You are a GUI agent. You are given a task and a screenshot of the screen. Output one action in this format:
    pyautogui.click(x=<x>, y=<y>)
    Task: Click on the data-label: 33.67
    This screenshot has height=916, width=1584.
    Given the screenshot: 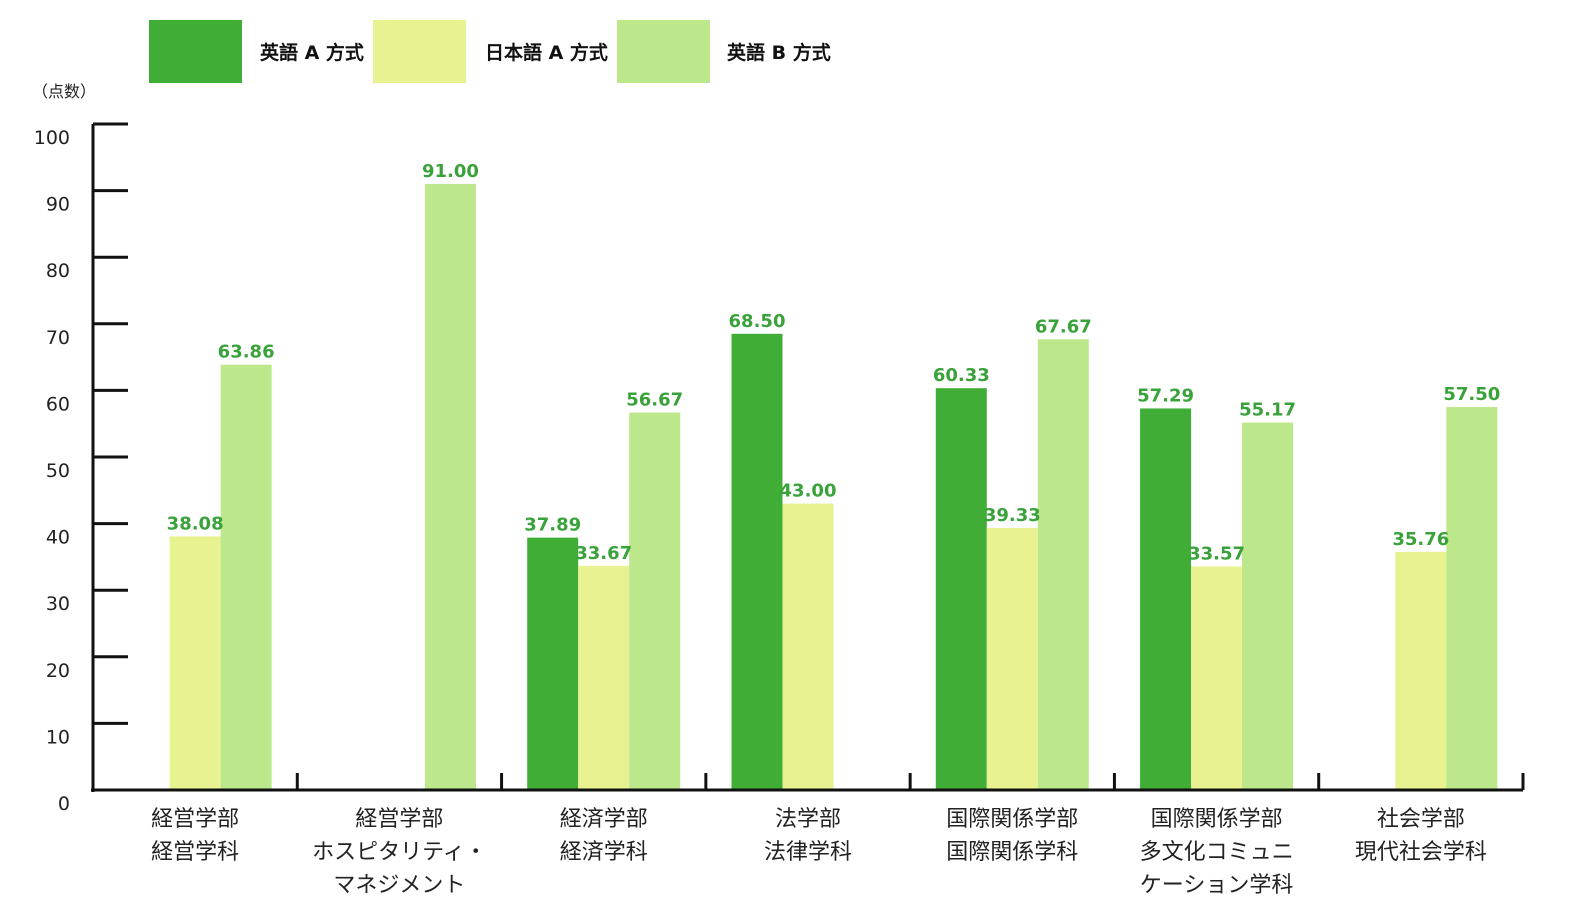 What is the action you would take?
    pyautogui.click(x=603, y=553)
    